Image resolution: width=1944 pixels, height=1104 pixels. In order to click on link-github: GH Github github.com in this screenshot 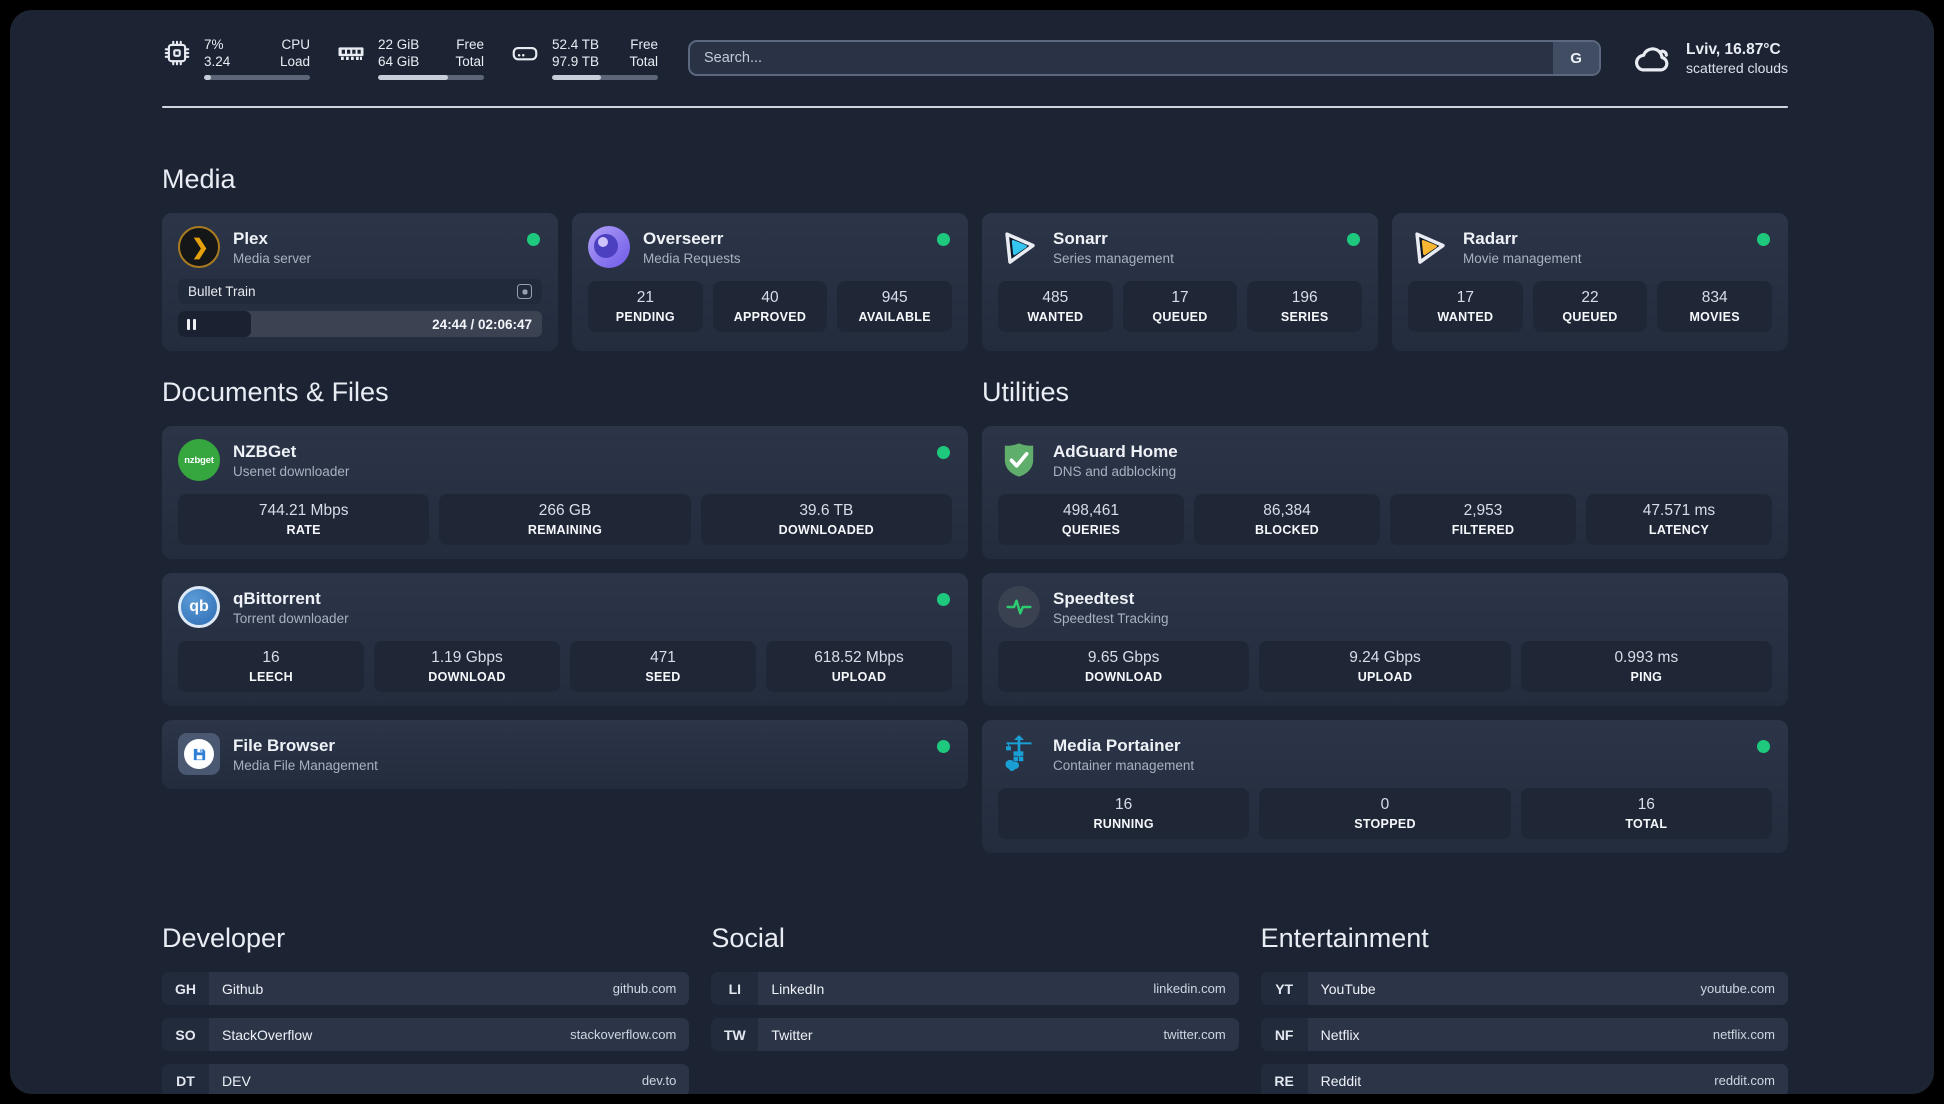, I will do `click(426, 988)`.